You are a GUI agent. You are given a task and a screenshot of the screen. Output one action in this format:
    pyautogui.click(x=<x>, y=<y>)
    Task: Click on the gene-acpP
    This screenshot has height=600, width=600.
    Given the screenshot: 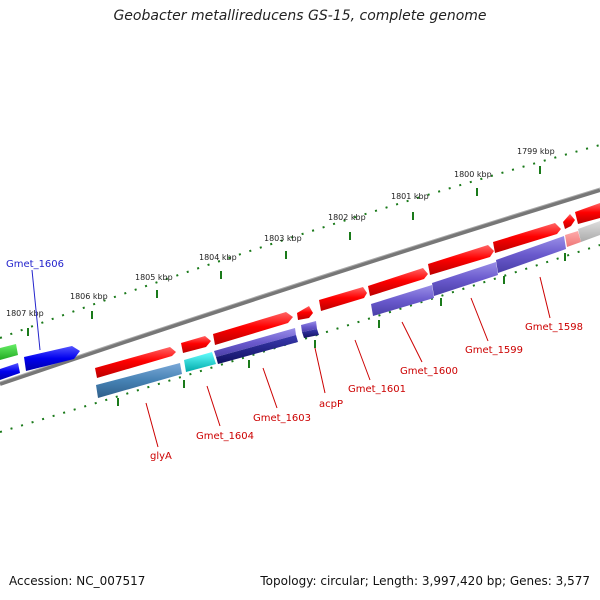 What is the action you would take?
    pyautogui.click(x=305, y=313)
    